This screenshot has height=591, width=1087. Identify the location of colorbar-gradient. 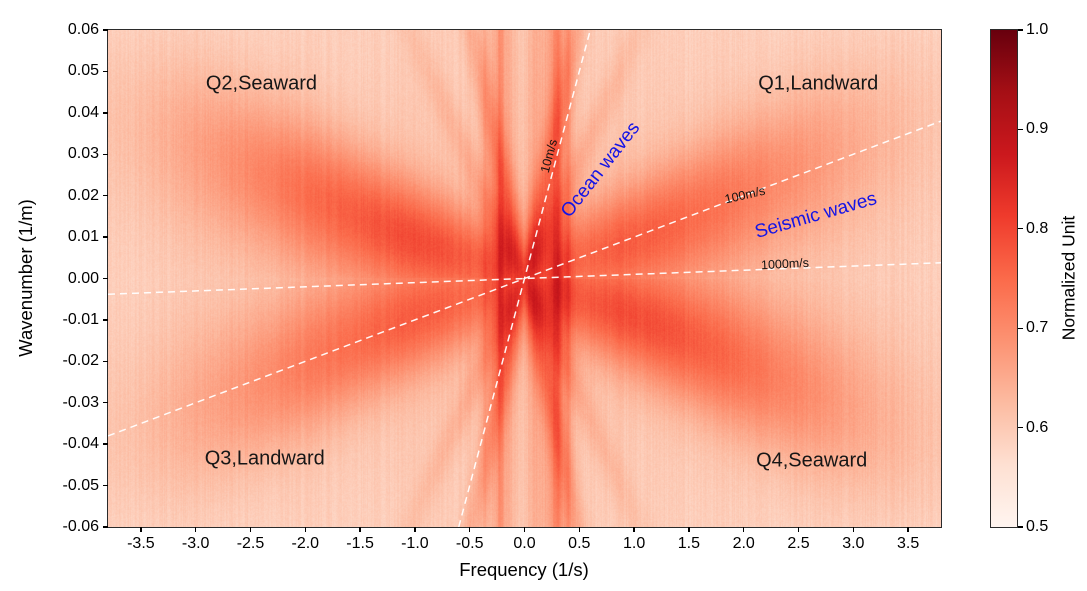
(1004, 278).